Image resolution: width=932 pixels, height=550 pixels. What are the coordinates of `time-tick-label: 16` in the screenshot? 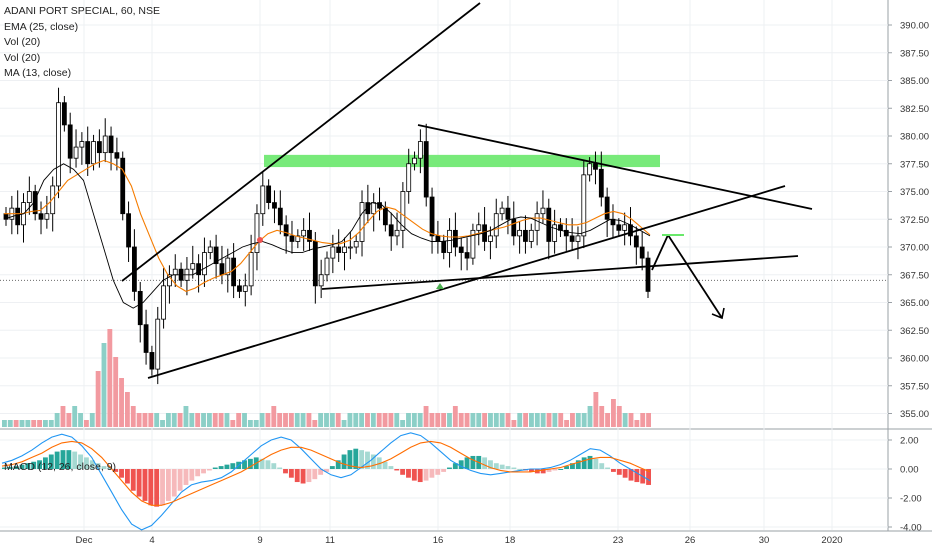 It's located at (438, 540).